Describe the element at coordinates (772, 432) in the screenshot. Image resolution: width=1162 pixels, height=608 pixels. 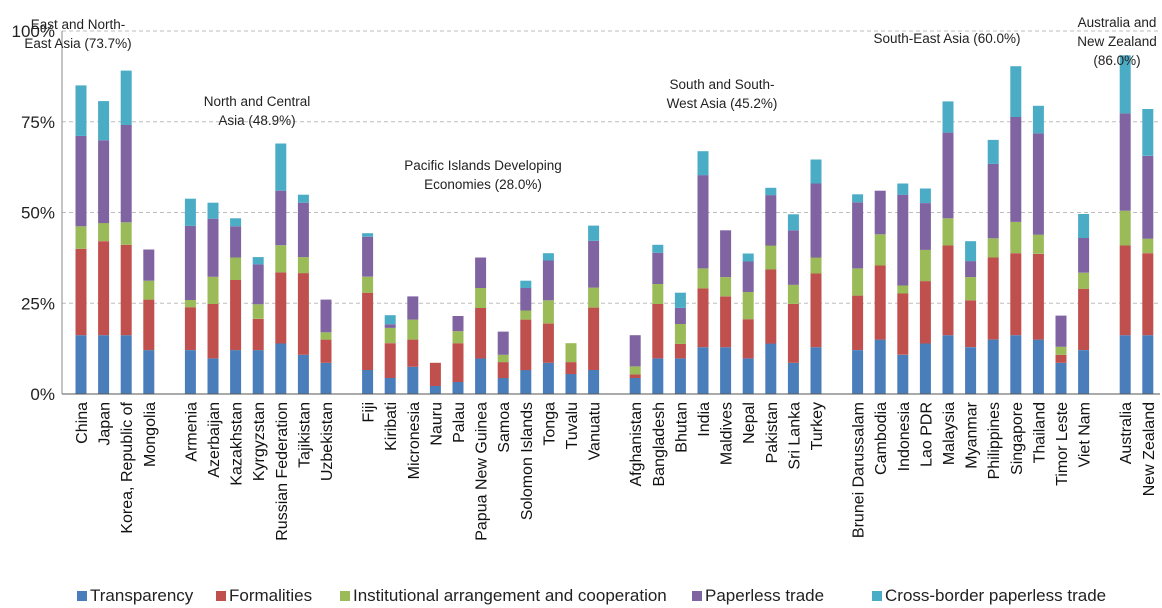
I see `category-label: Pakistan` at that location.